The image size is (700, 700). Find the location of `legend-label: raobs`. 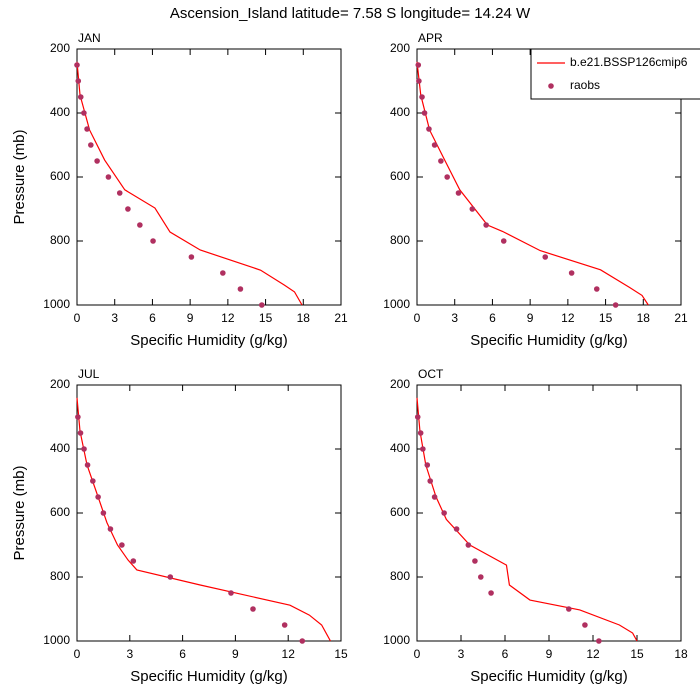

legend-label: raobs is located at coordinates (585, 85).